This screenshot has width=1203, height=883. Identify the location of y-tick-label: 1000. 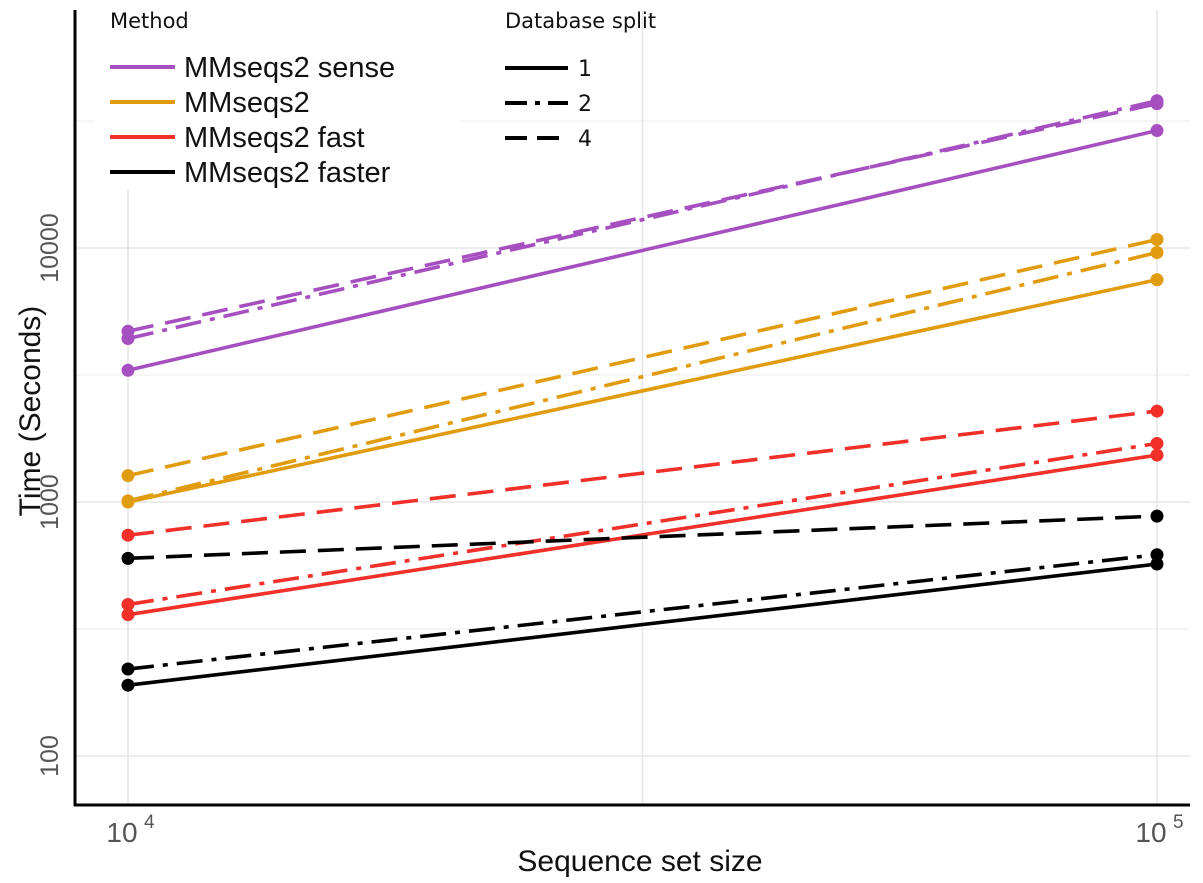
(50, 502).